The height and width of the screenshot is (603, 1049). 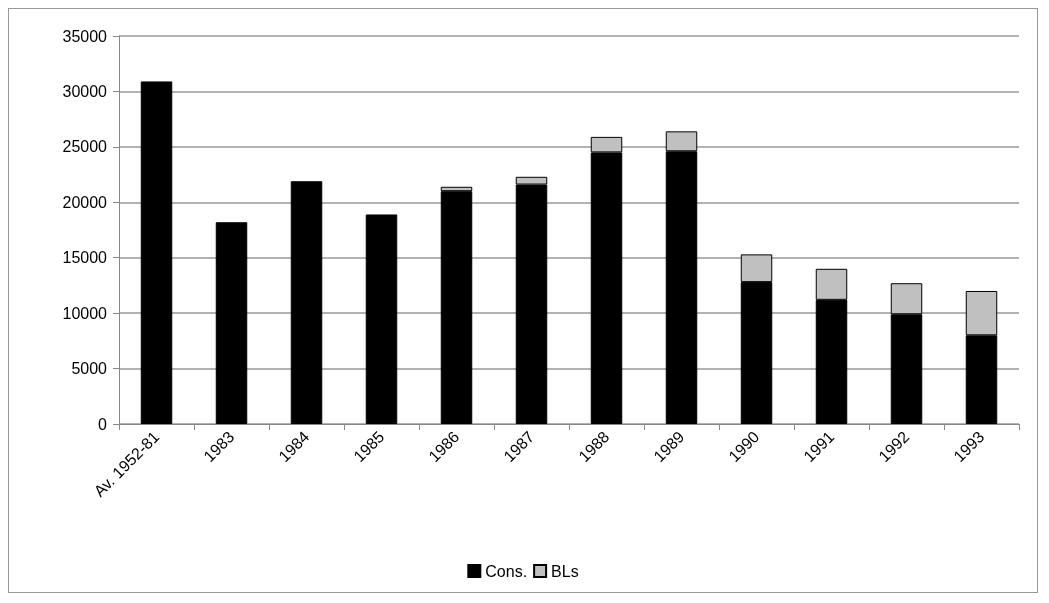 What do you see at coordinates (85, 202) in the screenshot?
I see `y-tick-label: 20000` at bounding box center [85, 202].